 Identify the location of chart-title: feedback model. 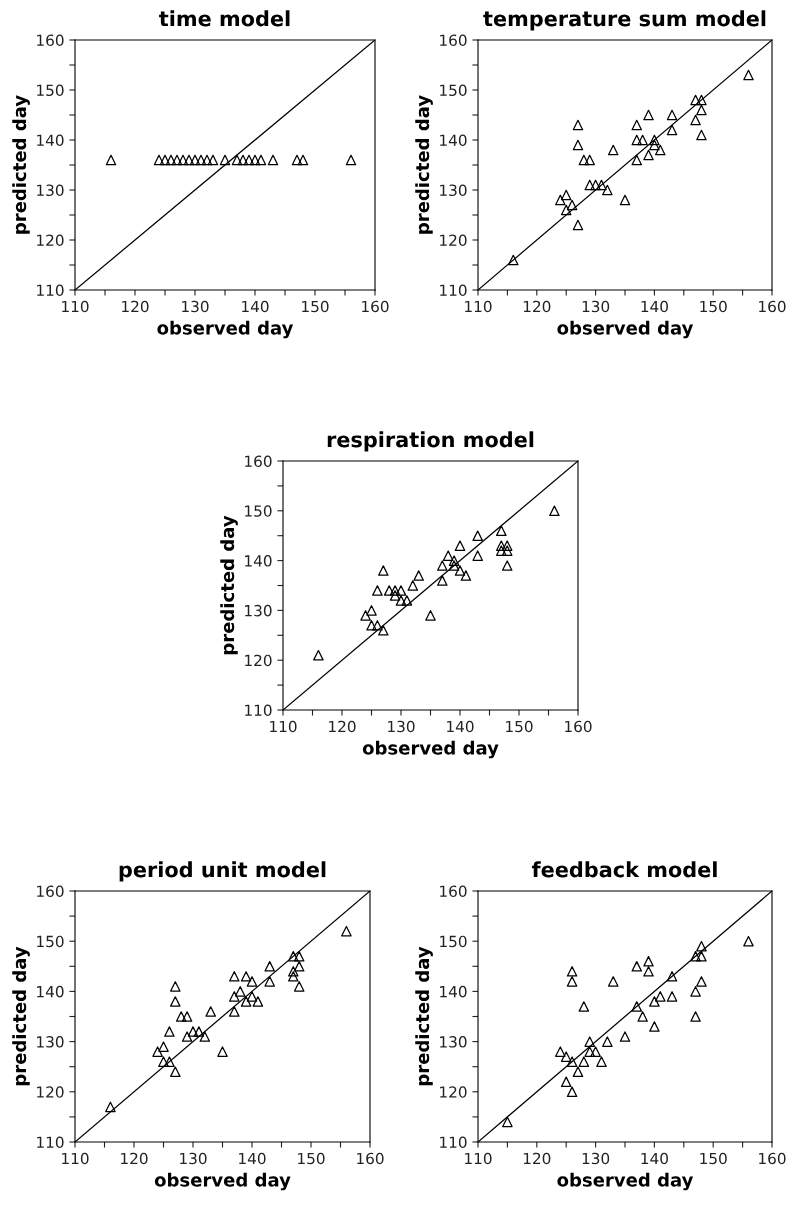
(624, 869).